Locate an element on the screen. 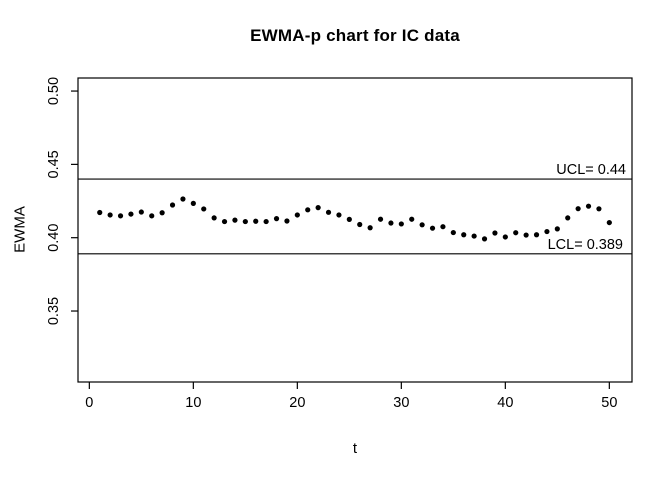 The height and width of the screenshot is (480, 672). x-tick-label: 10 is located at coordinates (193, 403).